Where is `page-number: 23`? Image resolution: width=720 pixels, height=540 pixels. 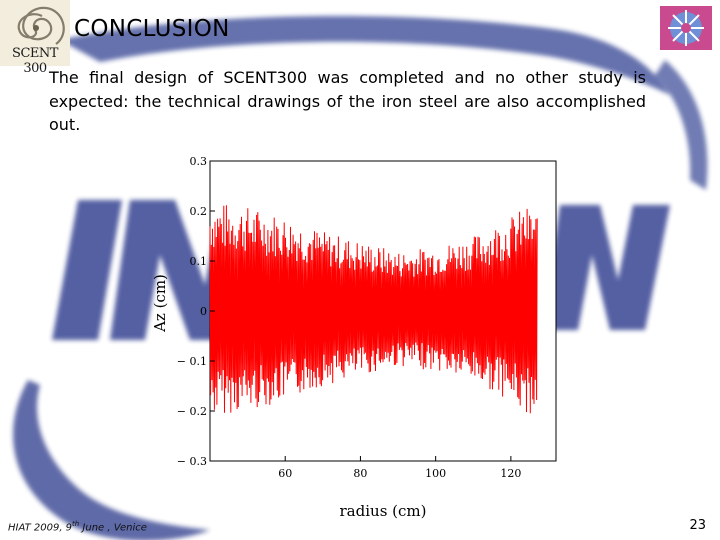
page-number: 23 is located at coordinates (697, 525).